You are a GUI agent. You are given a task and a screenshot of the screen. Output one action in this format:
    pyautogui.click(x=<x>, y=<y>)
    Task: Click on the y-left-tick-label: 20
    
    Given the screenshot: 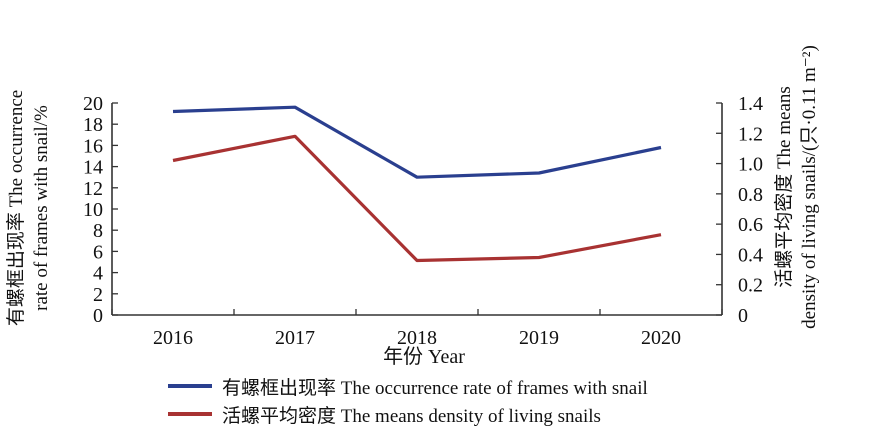 What is the action you would take?
    pyautogui.click(x=93, y=104)
    